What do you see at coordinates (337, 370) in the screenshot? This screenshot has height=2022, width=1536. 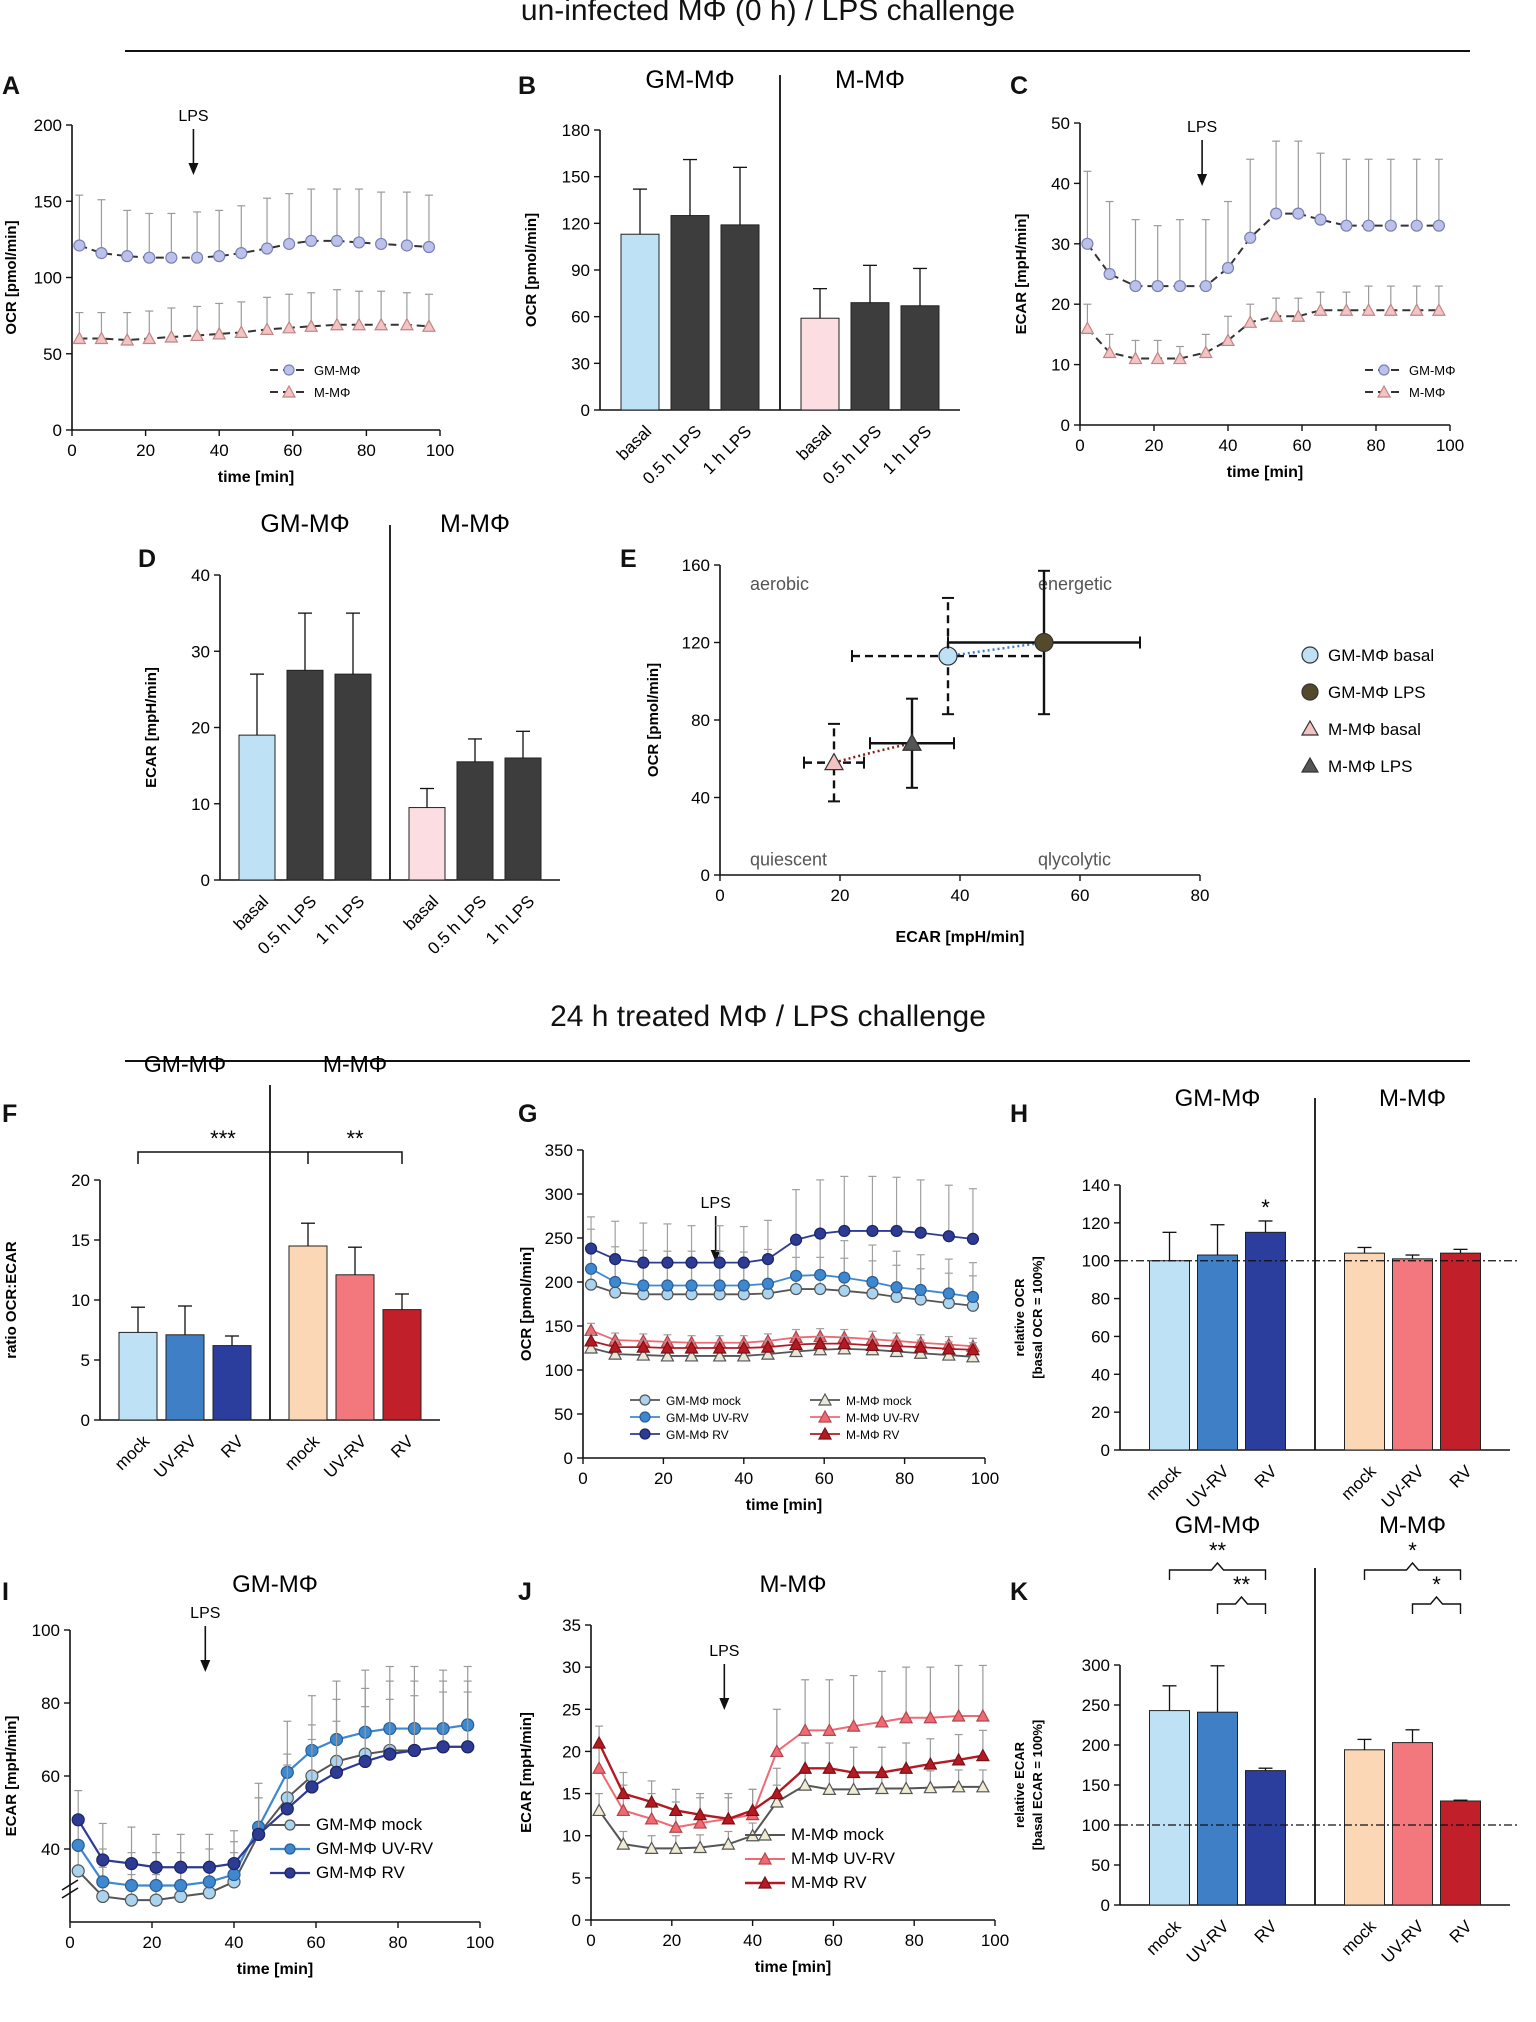 I see `legend-label: GM-MΦ` at bounding box center [337, 370].